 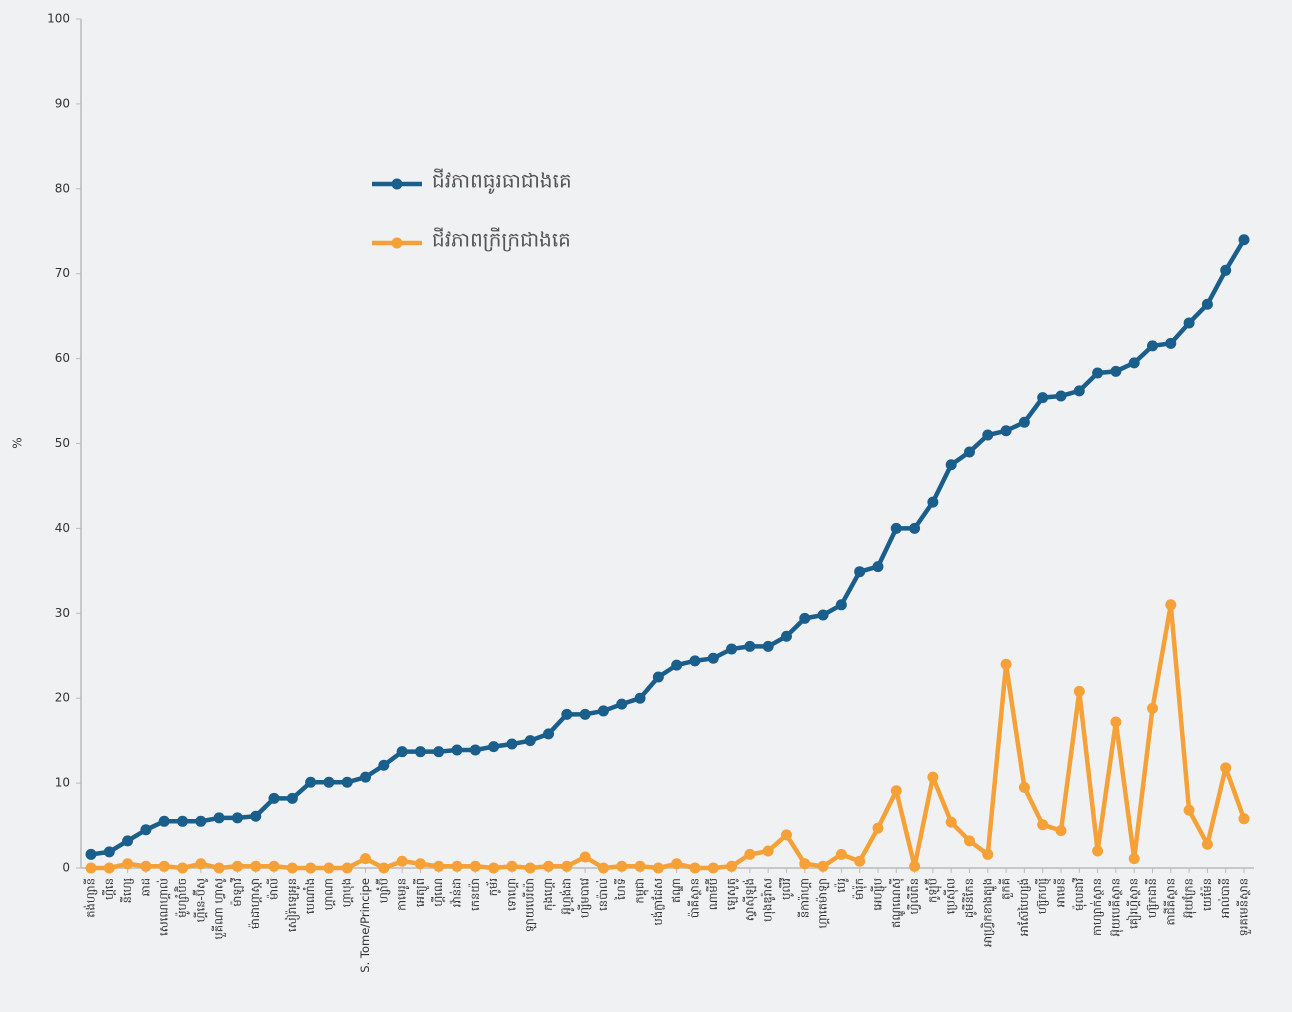 What do you see at coordinates (511, 894) in the screenshot?
I see `x-tick-label: ទោហ្គោ` at bounding box center [511, 894].